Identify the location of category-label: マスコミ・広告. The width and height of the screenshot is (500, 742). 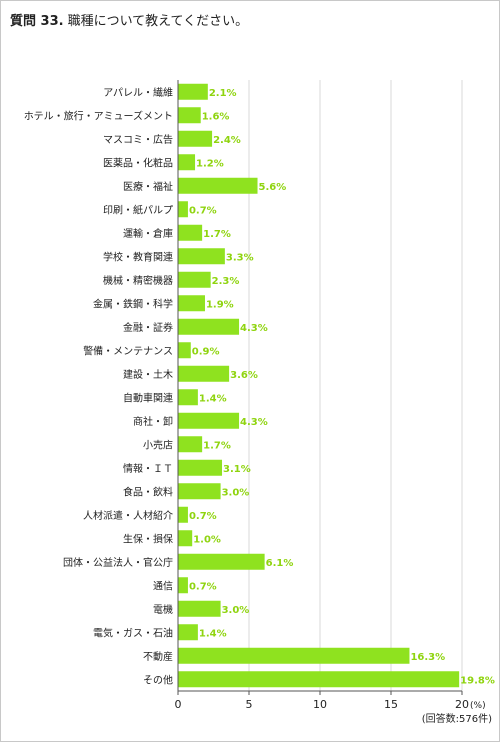
(138, 139).